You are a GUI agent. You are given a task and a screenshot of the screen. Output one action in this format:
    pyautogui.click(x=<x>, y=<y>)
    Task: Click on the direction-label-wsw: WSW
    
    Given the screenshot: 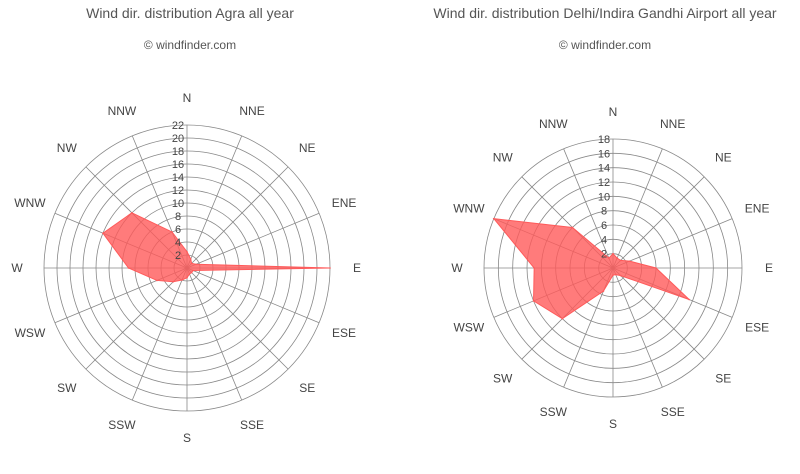 What is the action you would take?
    pyautogui.click(x=30, y=333)
    